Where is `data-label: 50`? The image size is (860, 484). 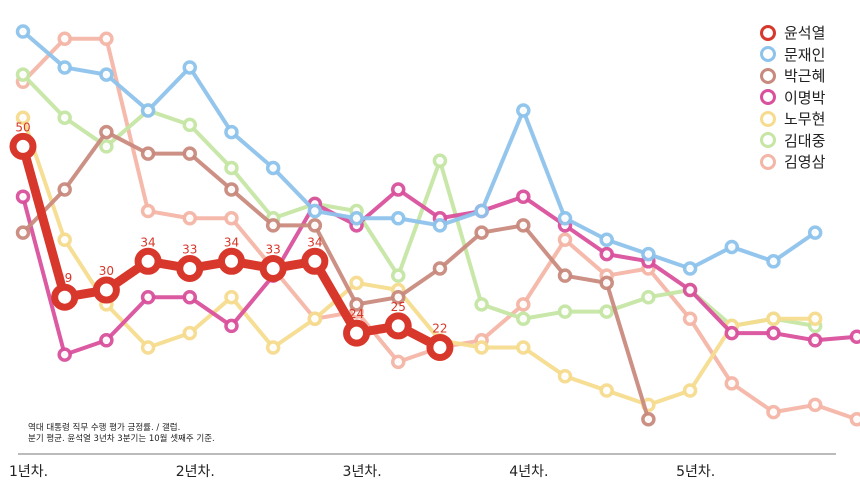
data-label: 50 is located at coordinates (22, 127).